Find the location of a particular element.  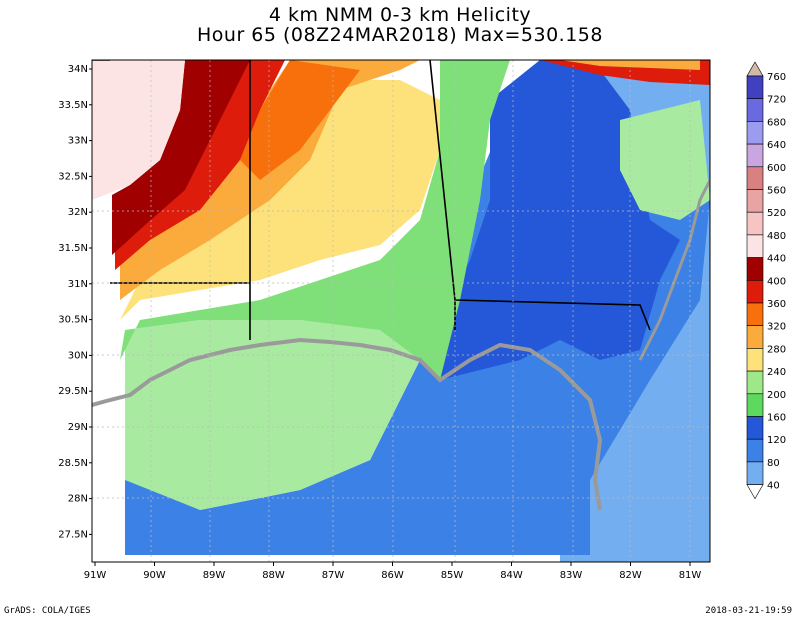

lat-tick-label: 32N is located at coordinates (78, 212).